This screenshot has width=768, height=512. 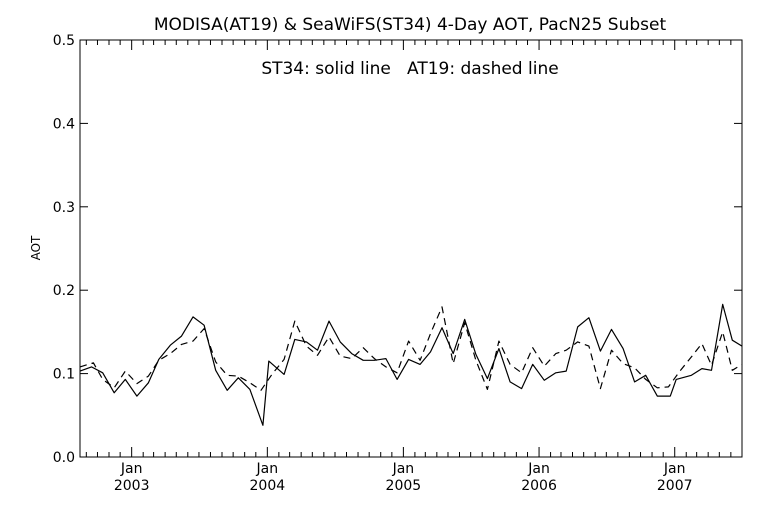 I want to click on y-tick-label: 0.2, so click(x=64, y=291).